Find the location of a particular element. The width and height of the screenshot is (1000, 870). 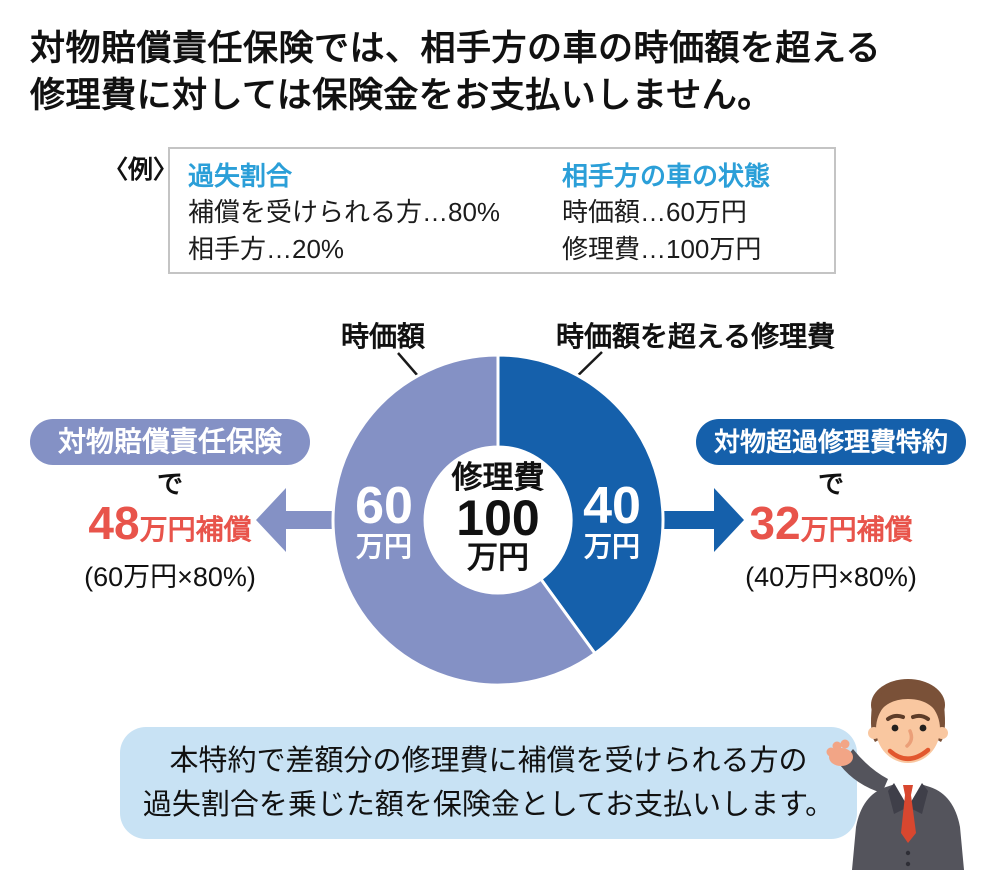

center-line3: 万円 is located at coordinates (498, 557).